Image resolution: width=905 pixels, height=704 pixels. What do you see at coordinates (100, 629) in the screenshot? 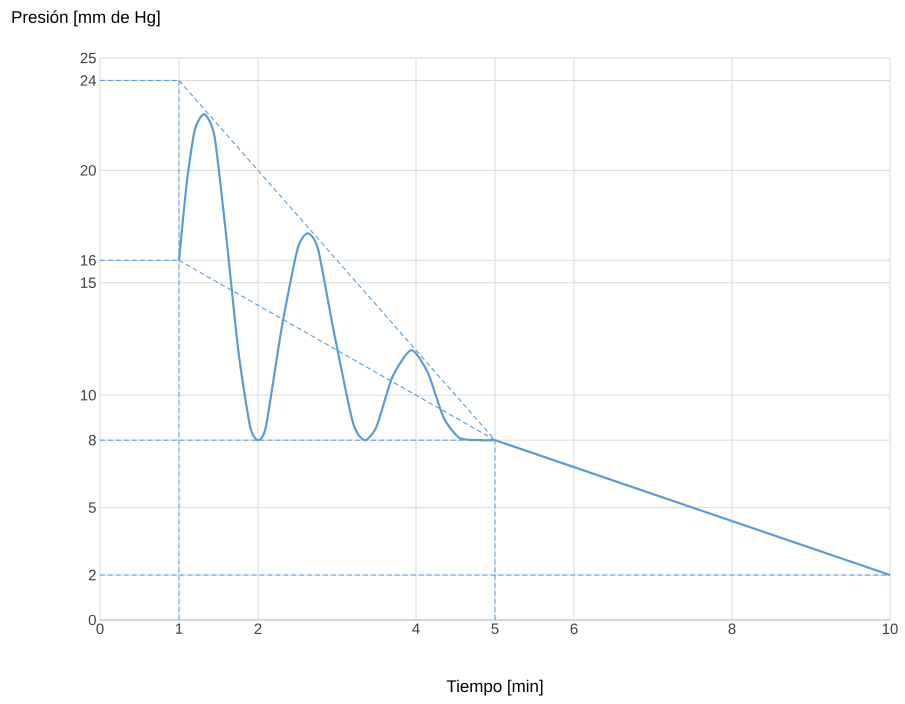
I see `x-tick-label: 0` at bounding box center [100, 629].